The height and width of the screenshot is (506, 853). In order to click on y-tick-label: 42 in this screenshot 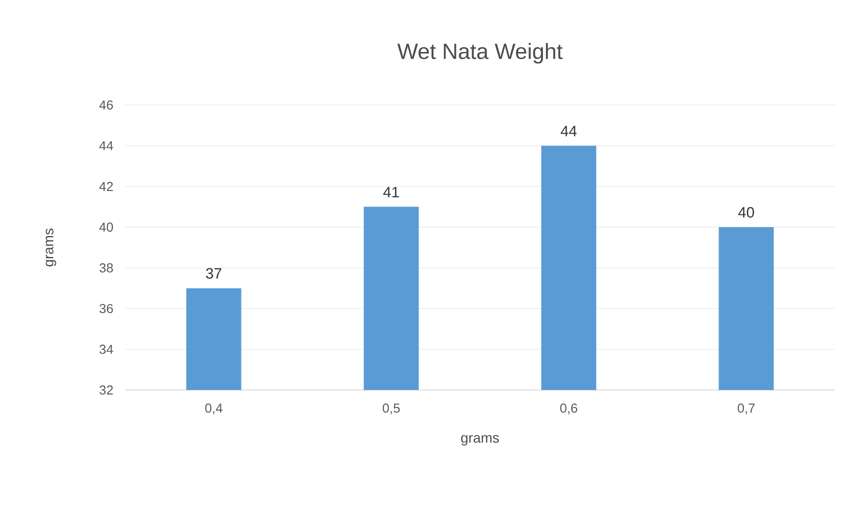, I will do `click(106, 186)`.